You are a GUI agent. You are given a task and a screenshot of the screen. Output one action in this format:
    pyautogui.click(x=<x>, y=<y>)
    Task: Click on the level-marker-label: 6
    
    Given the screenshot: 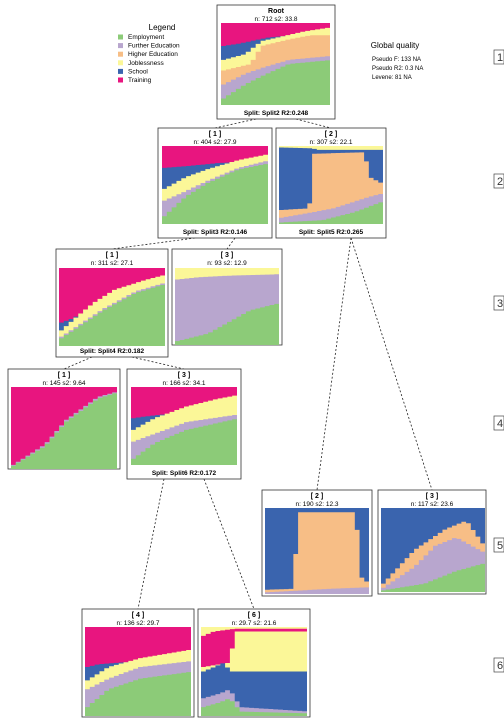 What is the action you would take?
    pyautogui.click(x=500, y=666)
    